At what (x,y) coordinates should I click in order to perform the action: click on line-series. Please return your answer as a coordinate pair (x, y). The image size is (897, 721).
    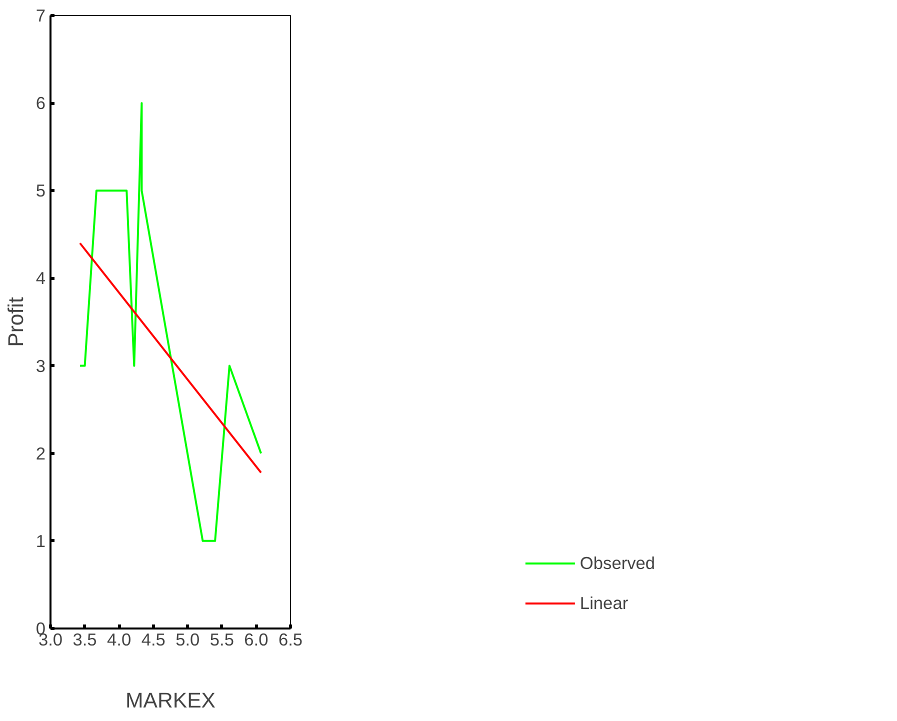
    Looking at the image, I should click on (170, 322).